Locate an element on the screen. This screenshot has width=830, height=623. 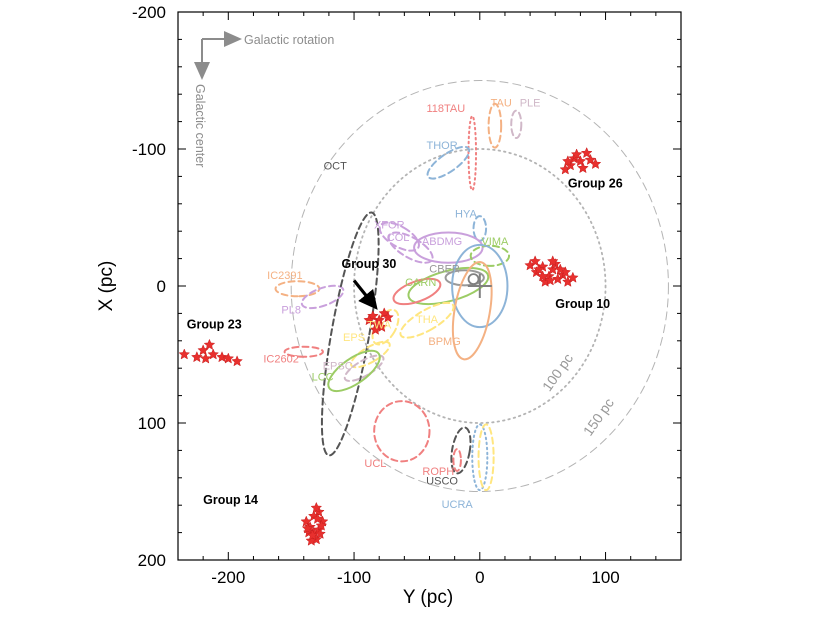
x-tick-label: 100 is located at coordinates (605, 577).